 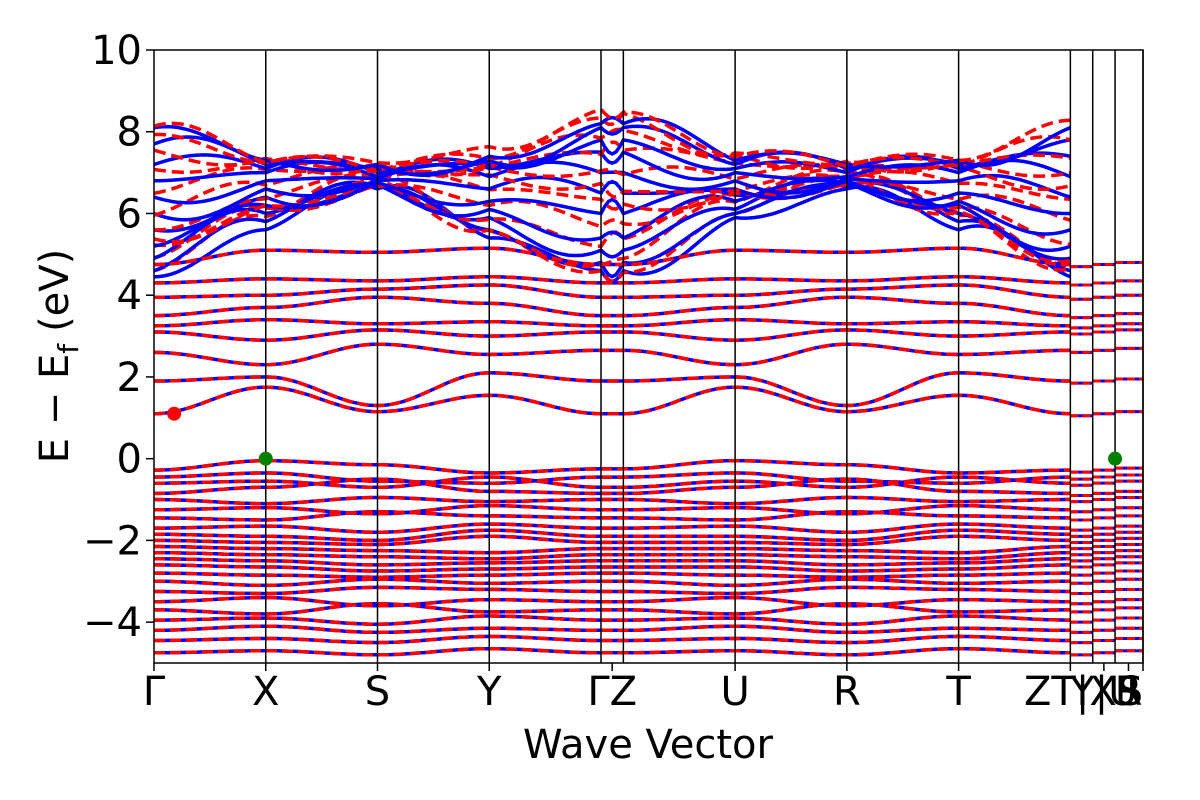 I want to click on x-tick-label: ΓZ, so click(x=612, y=692).